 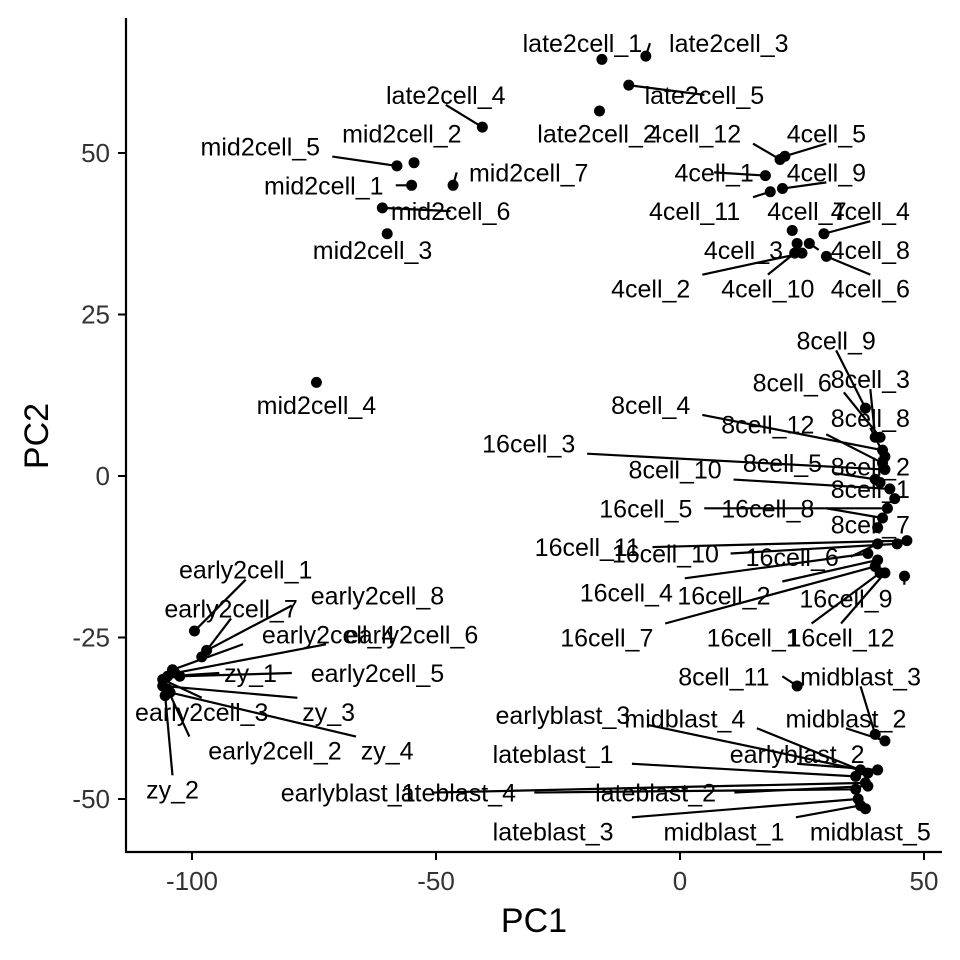 I want to click on point-label: 4cell_11, so click(x=694, y=212).